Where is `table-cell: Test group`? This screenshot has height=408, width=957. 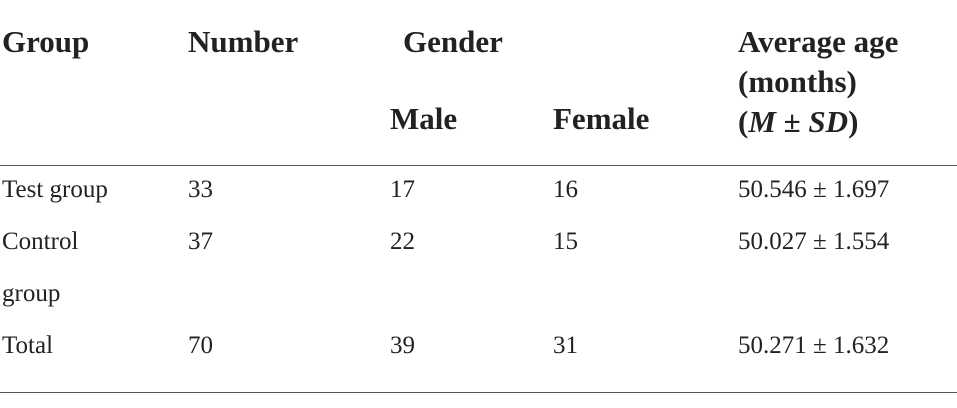 table-cell: Test group is located at coordinates (55, 189).